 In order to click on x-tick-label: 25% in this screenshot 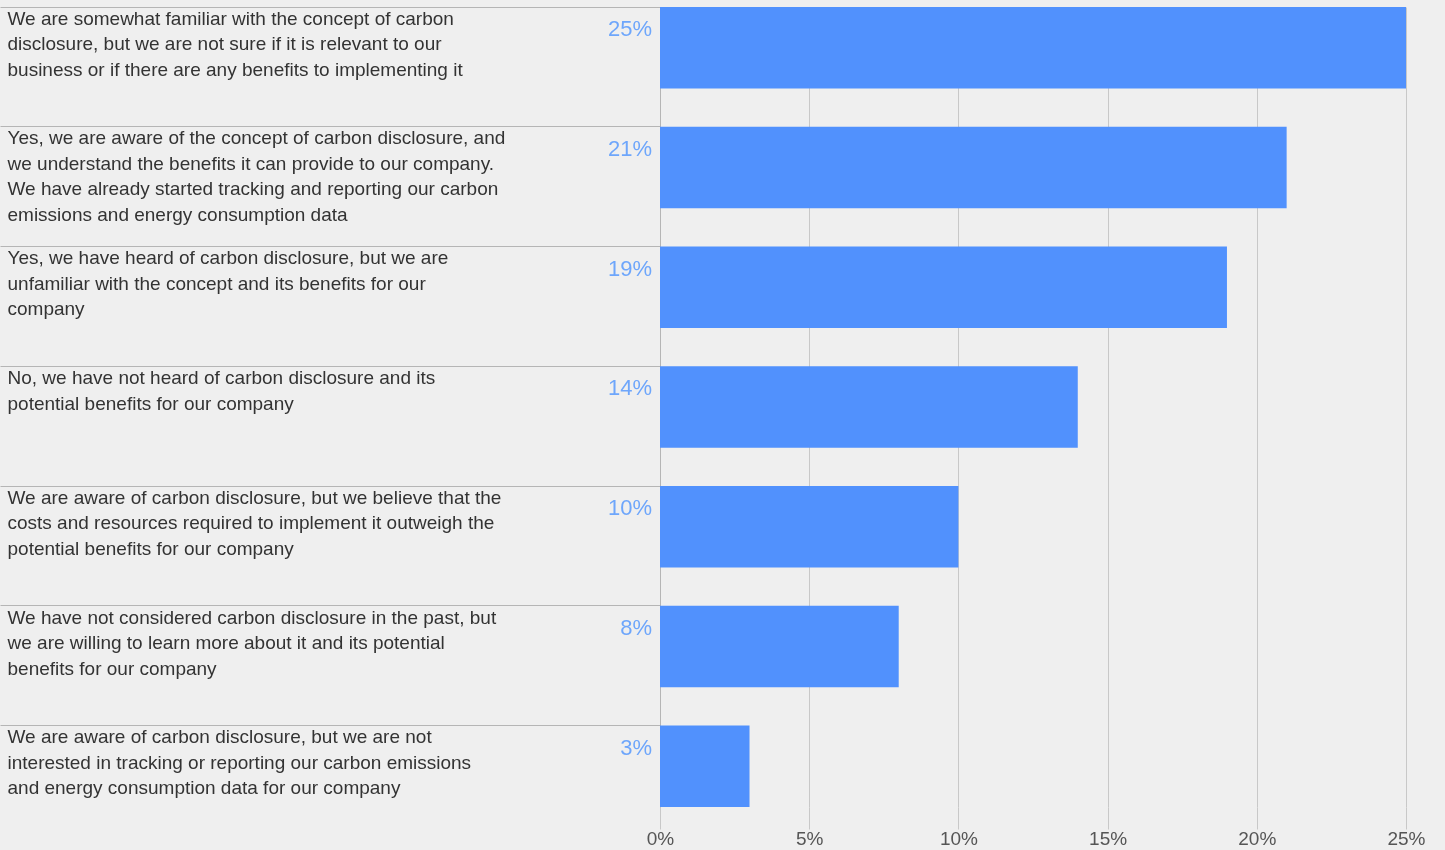, I will do `click(1406, 838)`.